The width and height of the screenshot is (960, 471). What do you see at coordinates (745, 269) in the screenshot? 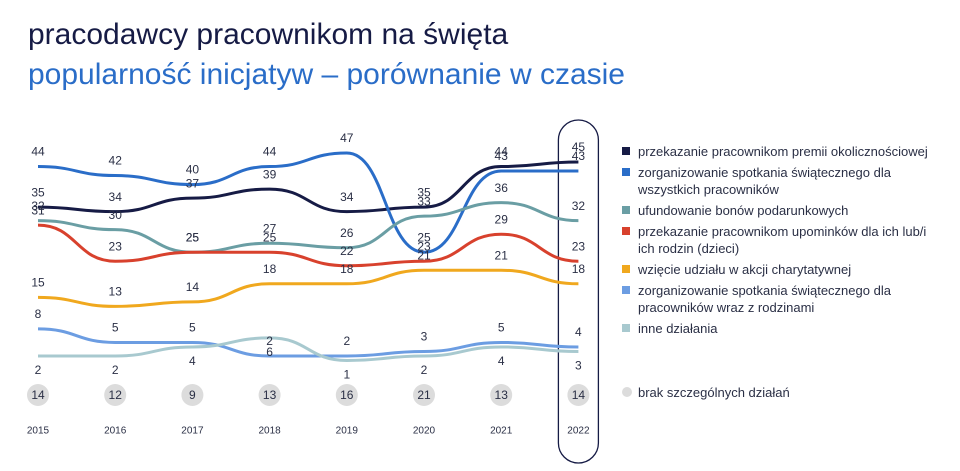
I see `legend-label: wzięcie udziału w akcji charytatywnej` at bounding box center [745, 269].